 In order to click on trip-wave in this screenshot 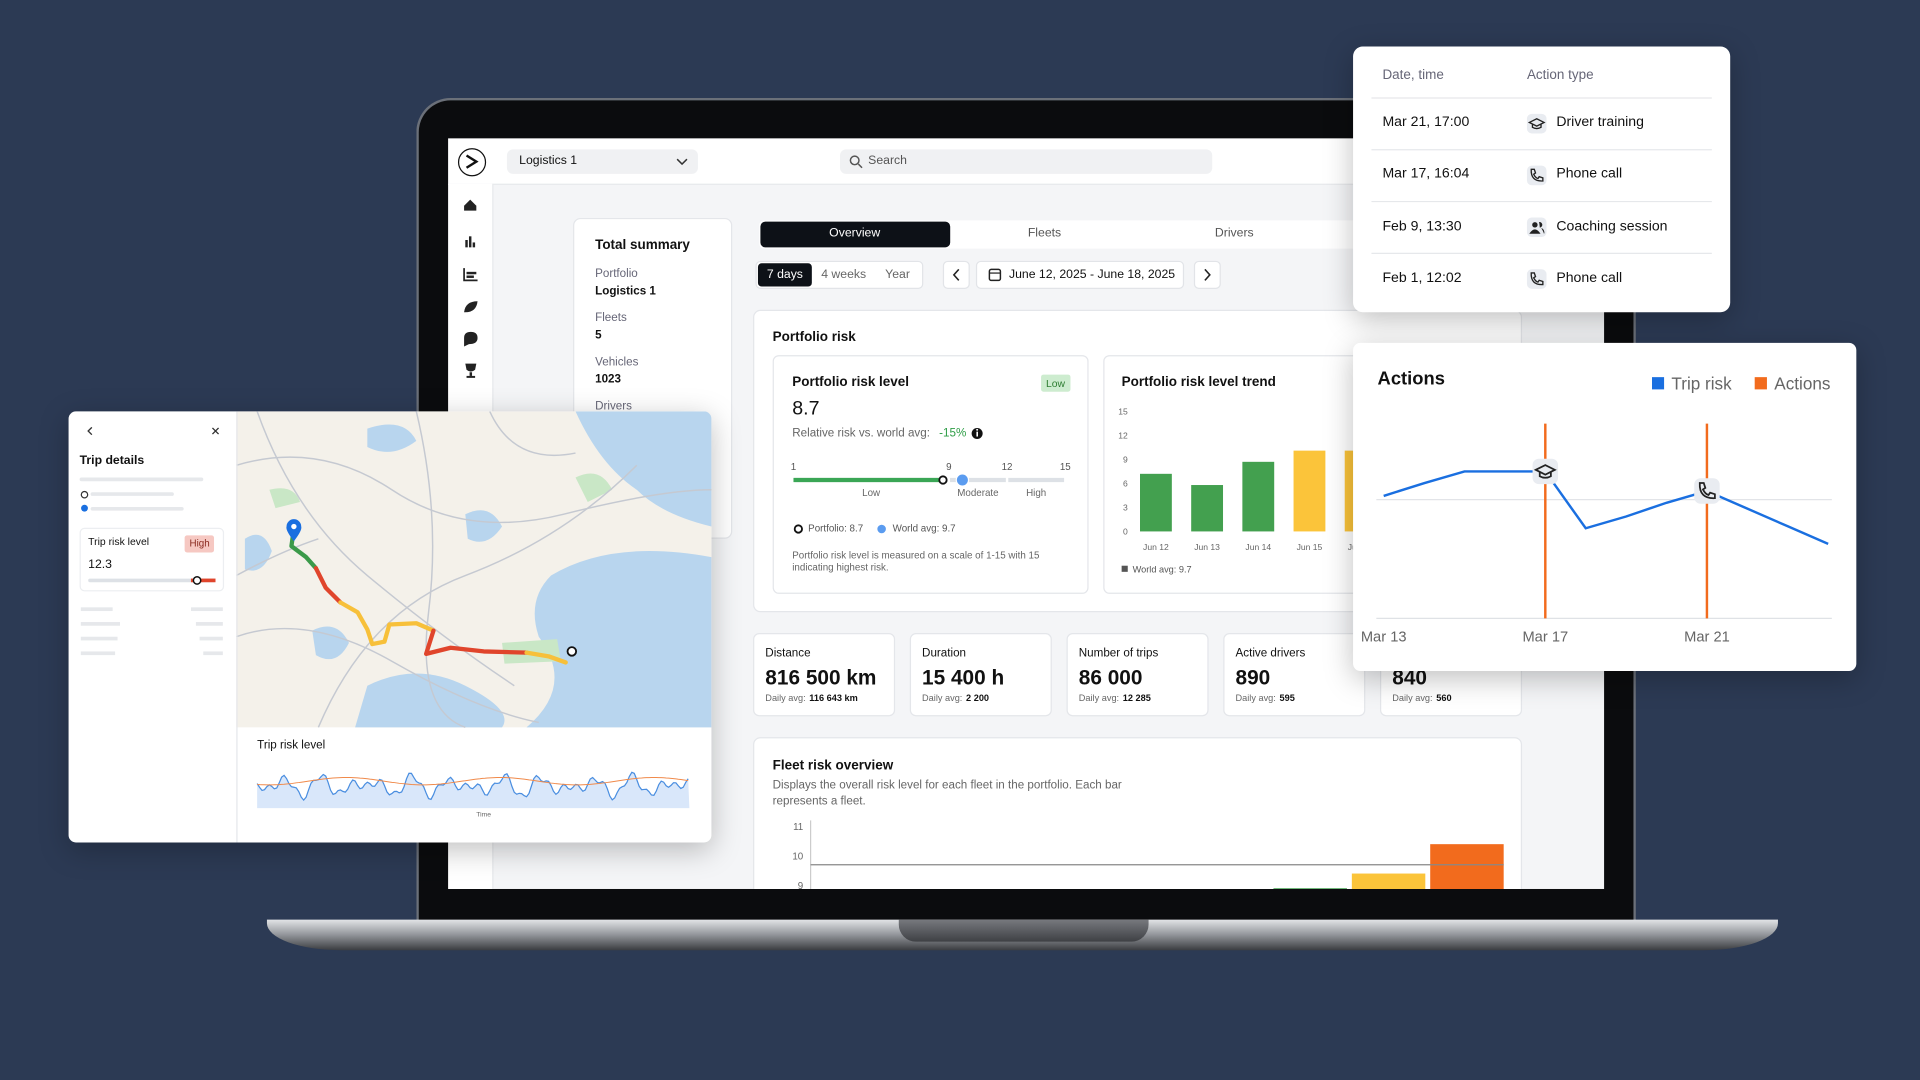, I will do `click(472, 786)`.